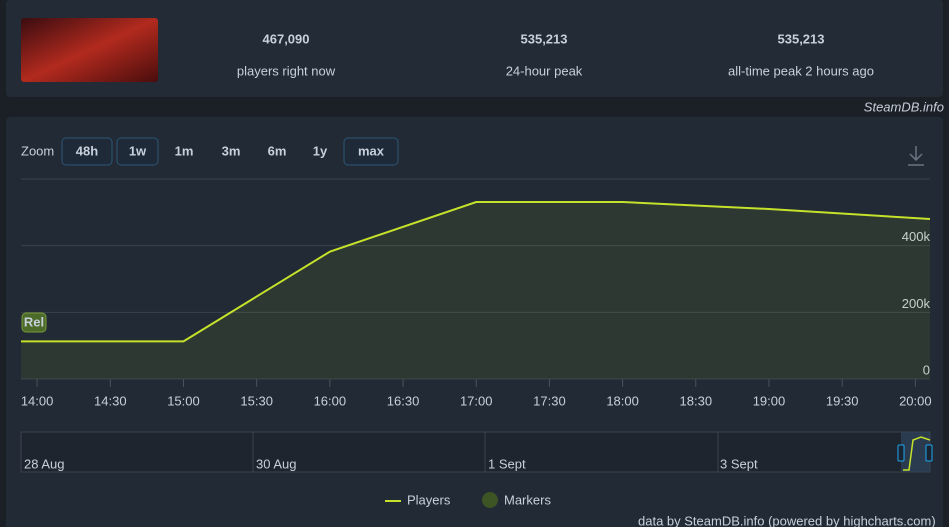  What do you see at coordinates (37, 400) in the screenshot?
I see `x-tick-label: 14:00` at bounding box center [37, 400].